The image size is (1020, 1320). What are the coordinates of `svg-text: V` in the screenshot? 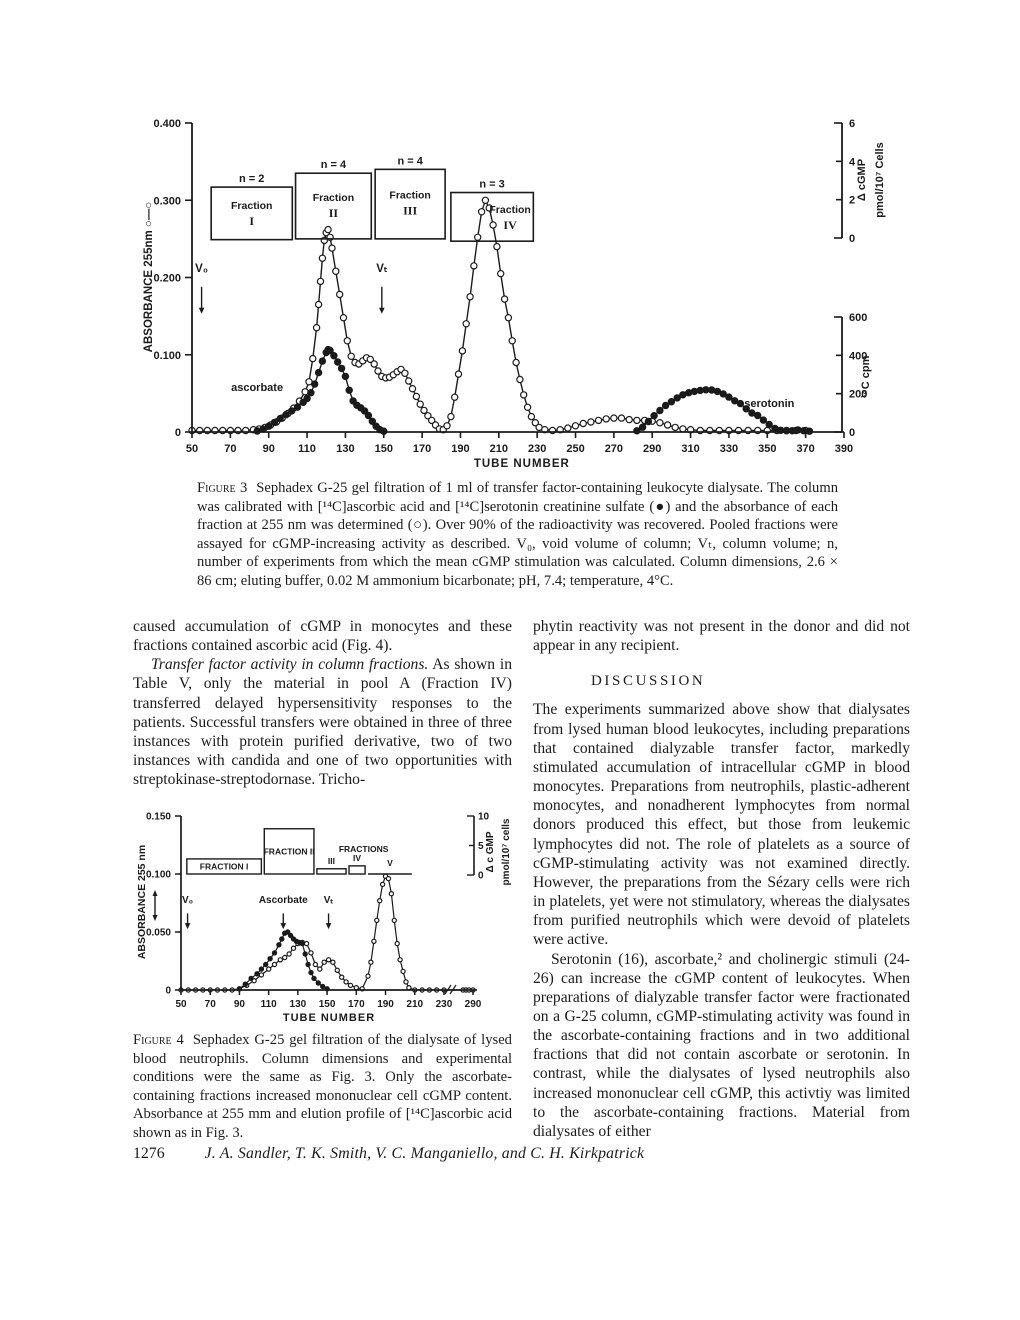 It's located at (390, 863).